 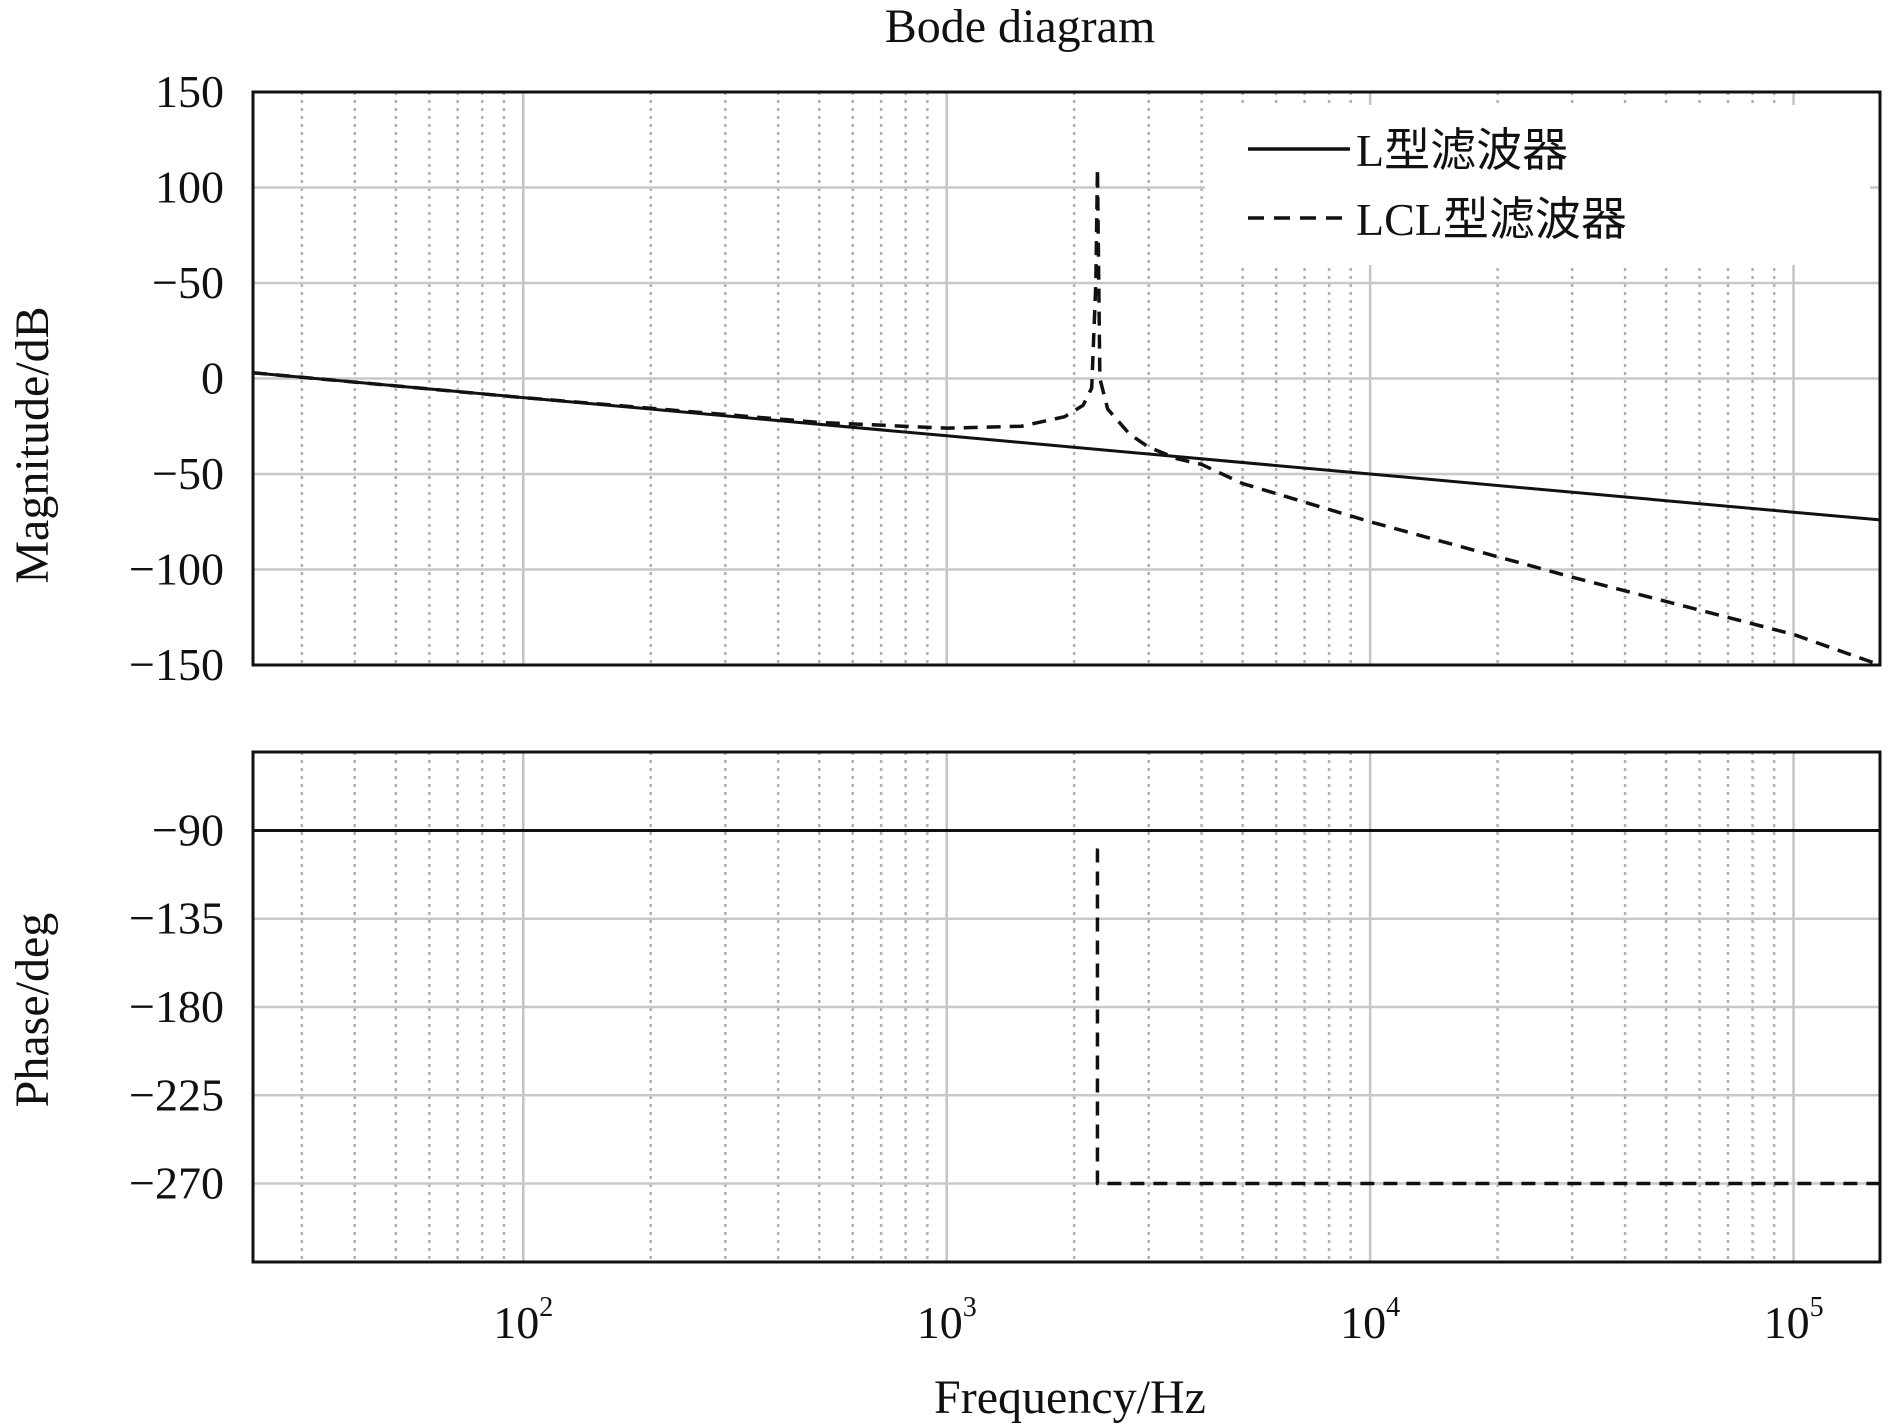 What do you see at coordinates (189, 187) in the screenshot?
I see `y-tick-label: 100` at bounding box center [189, 187].